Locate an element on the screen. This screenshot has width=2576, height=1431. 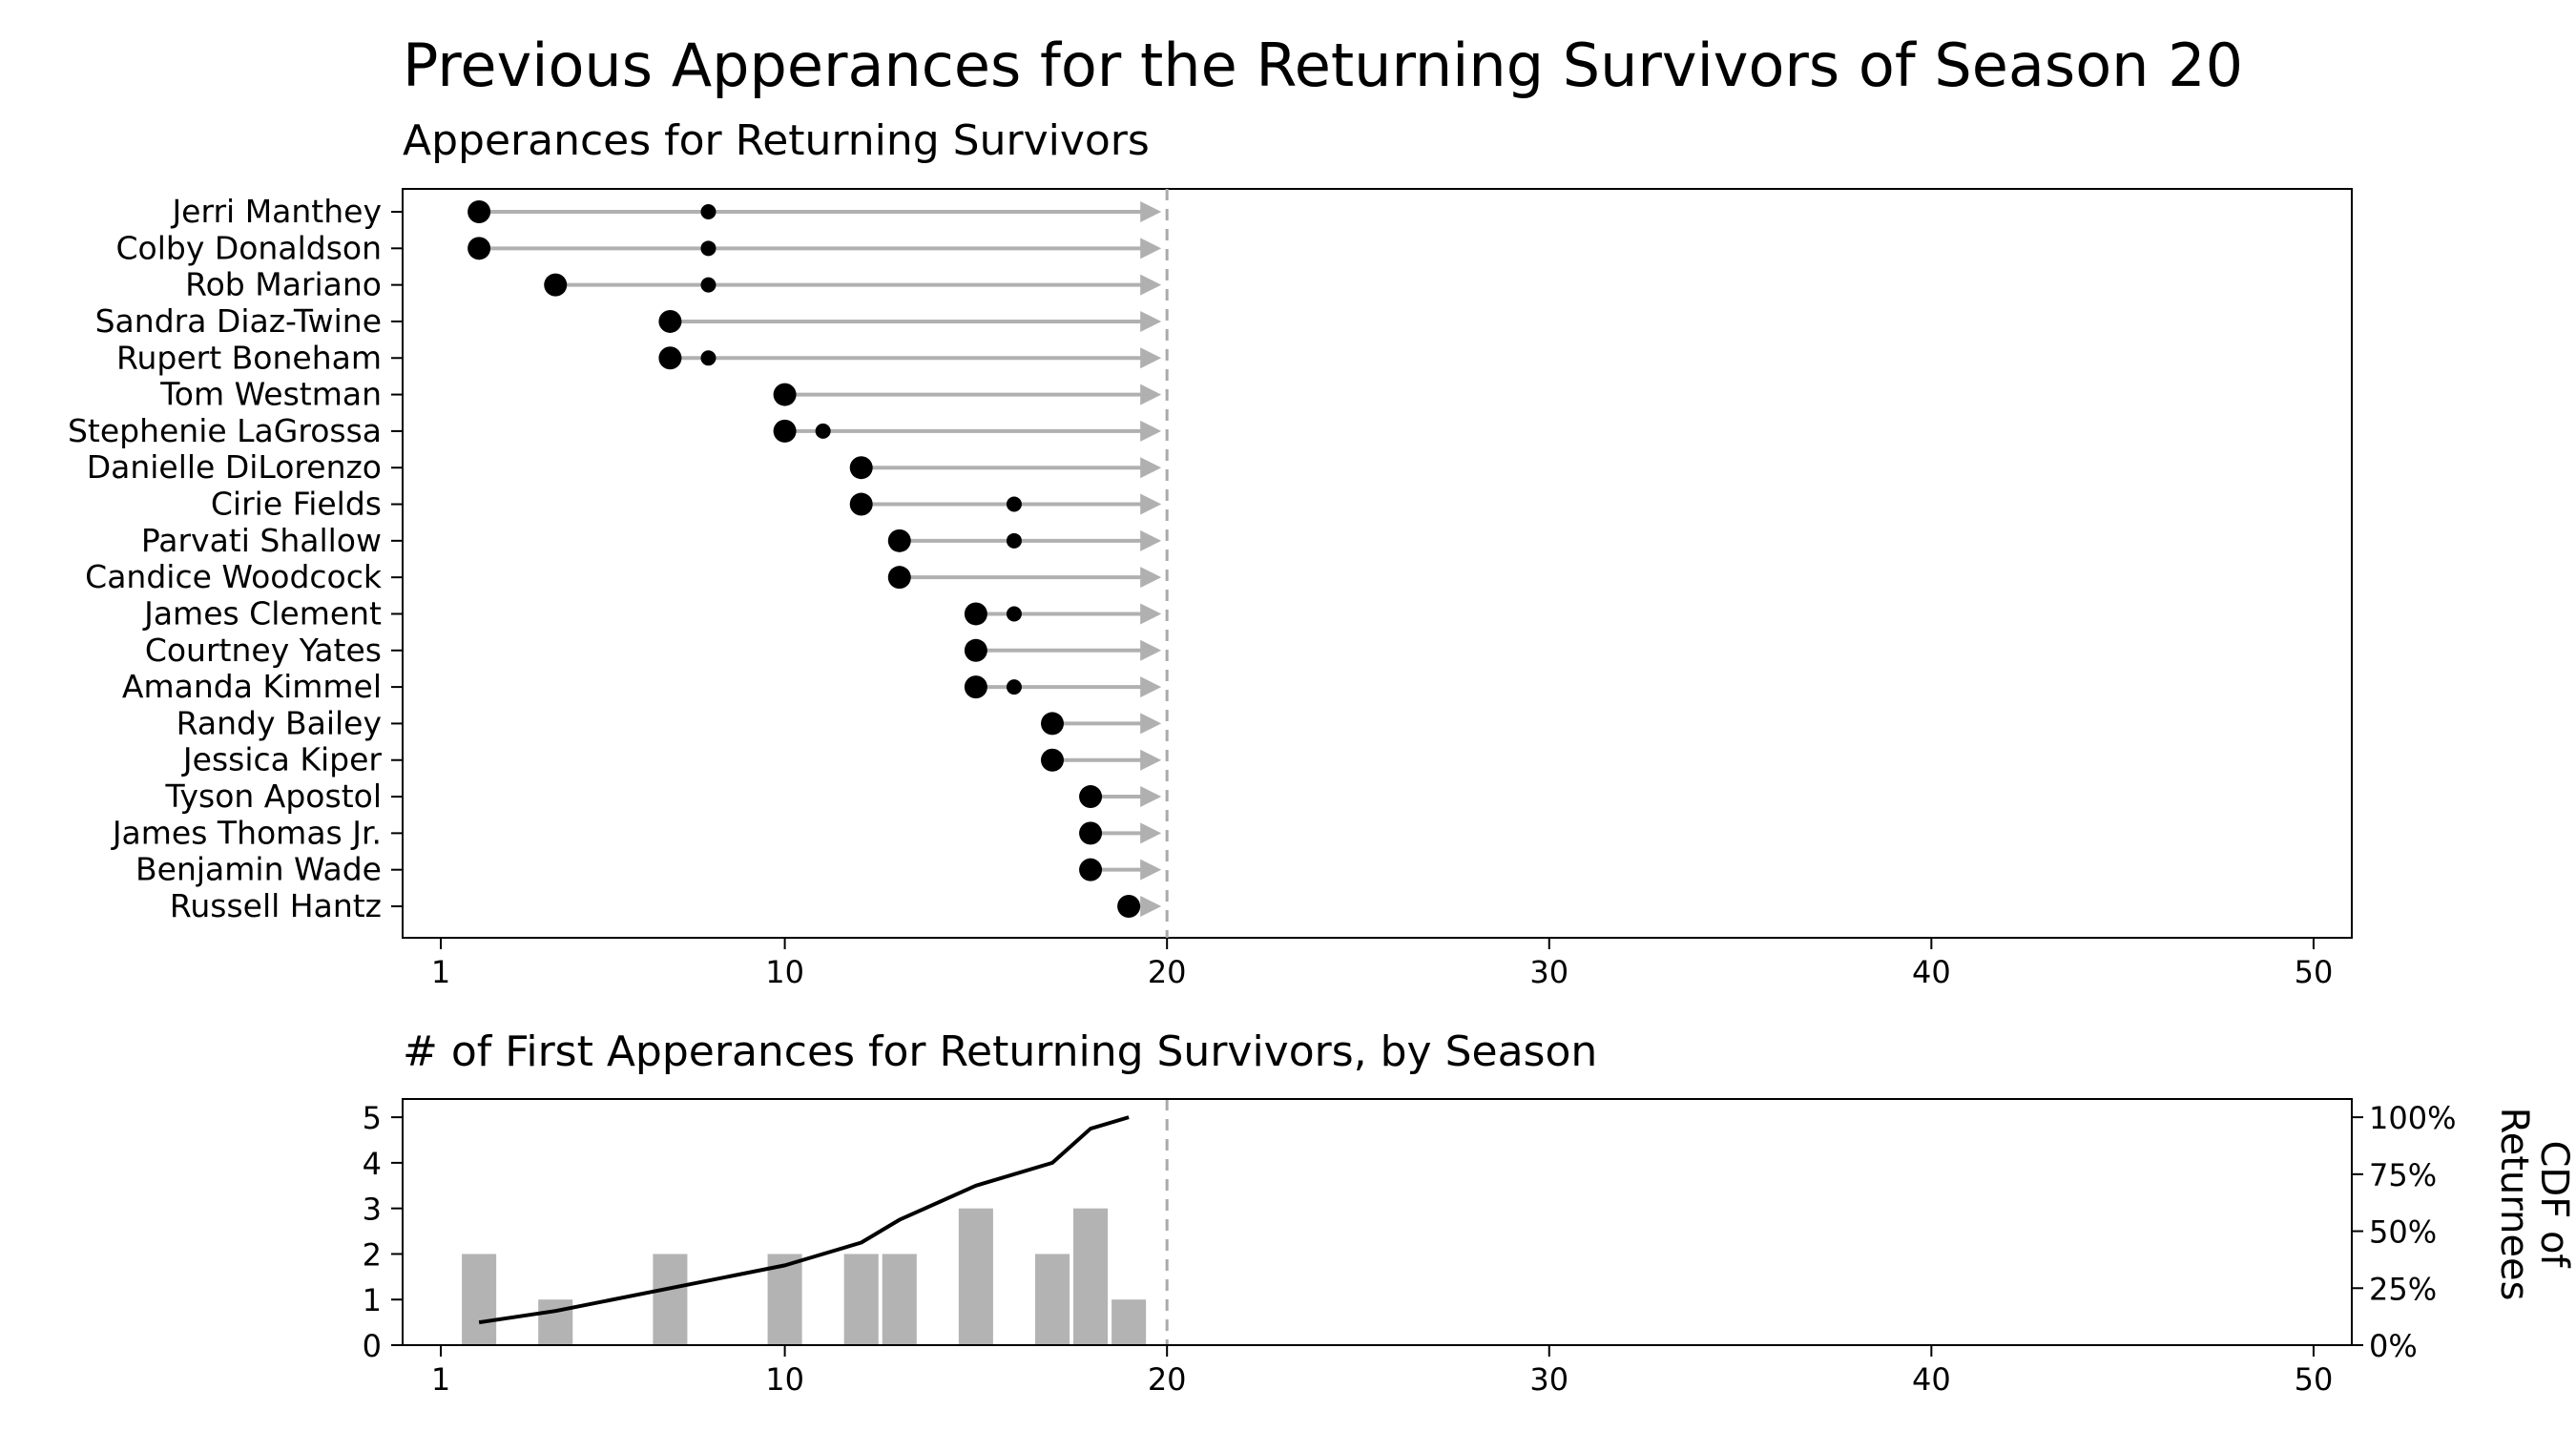
y-tick-label: 4 is located at coordinates (372, 1164).